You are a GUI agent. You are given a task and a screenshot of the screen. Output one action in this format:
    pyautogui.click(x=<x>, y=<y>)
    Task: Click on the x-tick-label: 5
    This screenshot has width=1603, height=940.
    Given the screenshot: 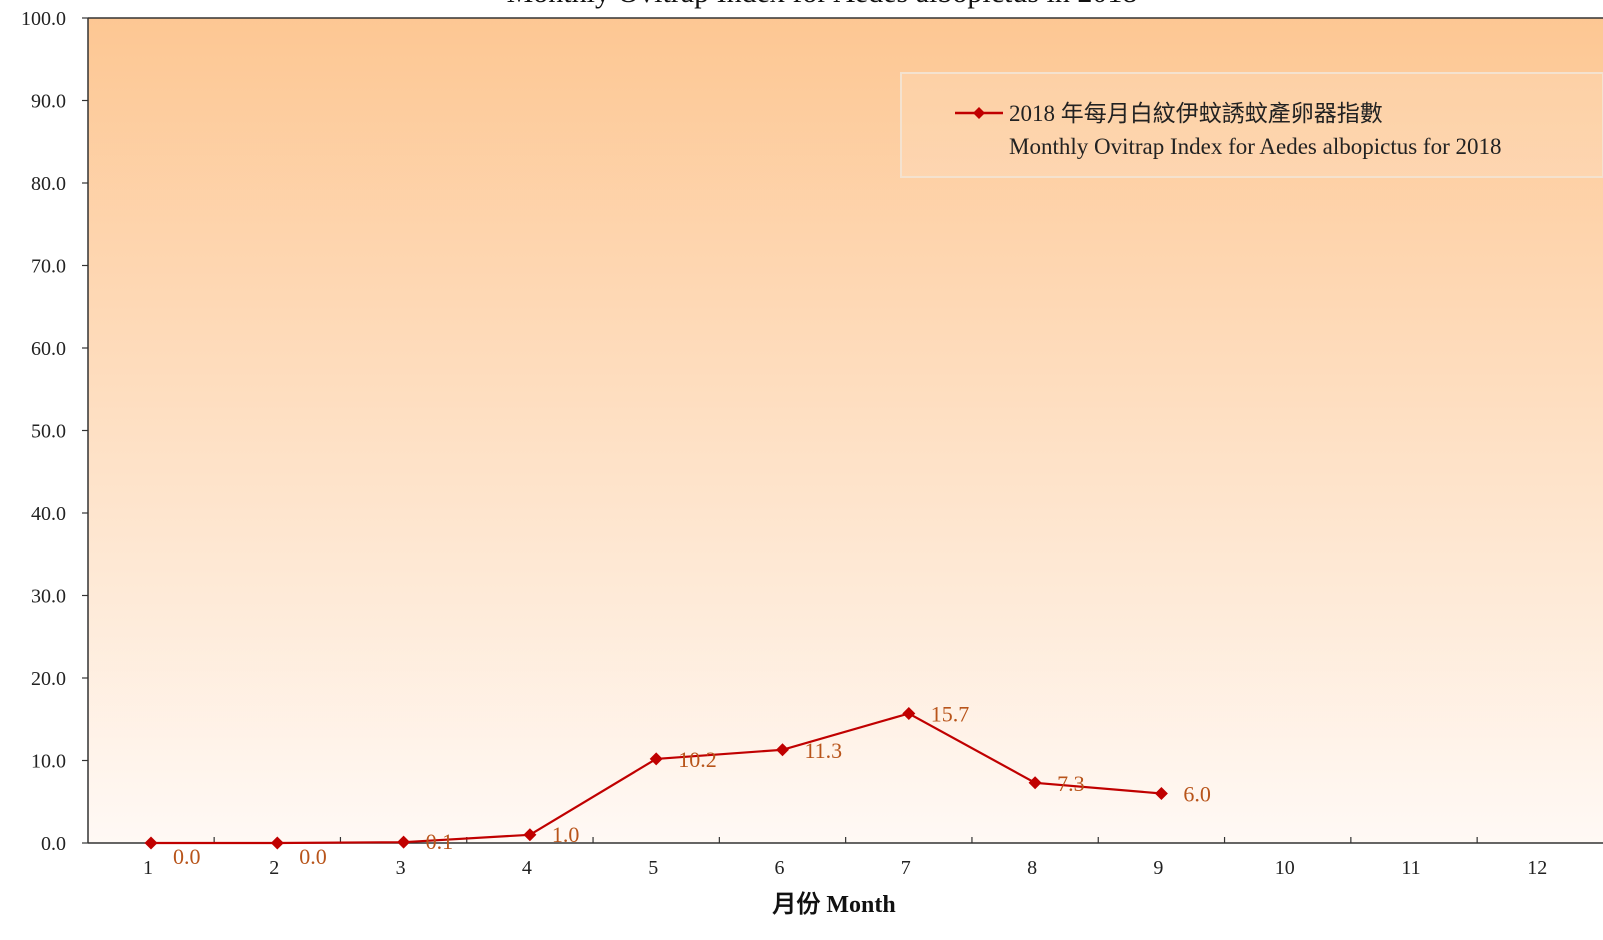 What is the action you would take?
    pyautogui.click(x=653, y=868)
    